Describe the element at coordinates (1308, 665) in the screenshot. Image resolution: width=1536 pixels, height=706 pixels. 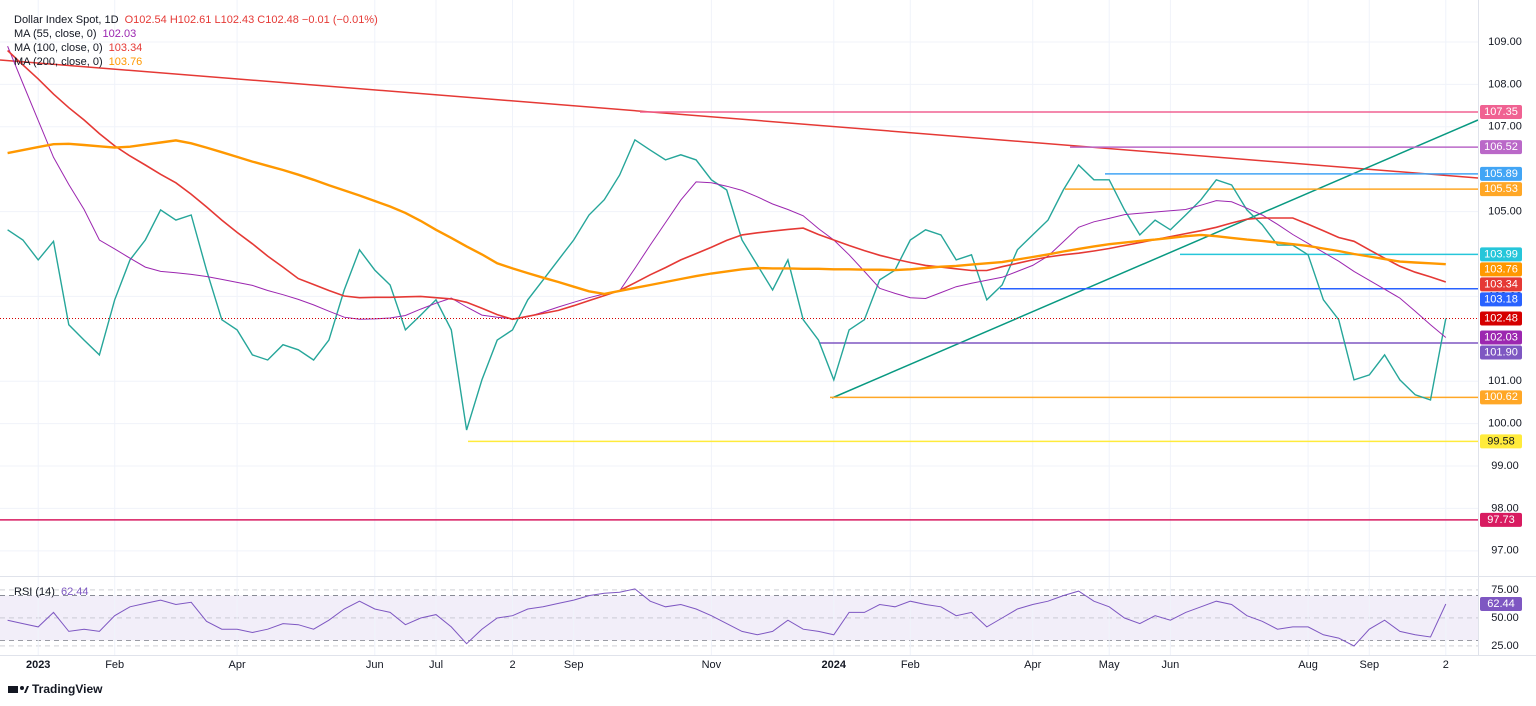
I see `x-tick-label: Aug` at that location.